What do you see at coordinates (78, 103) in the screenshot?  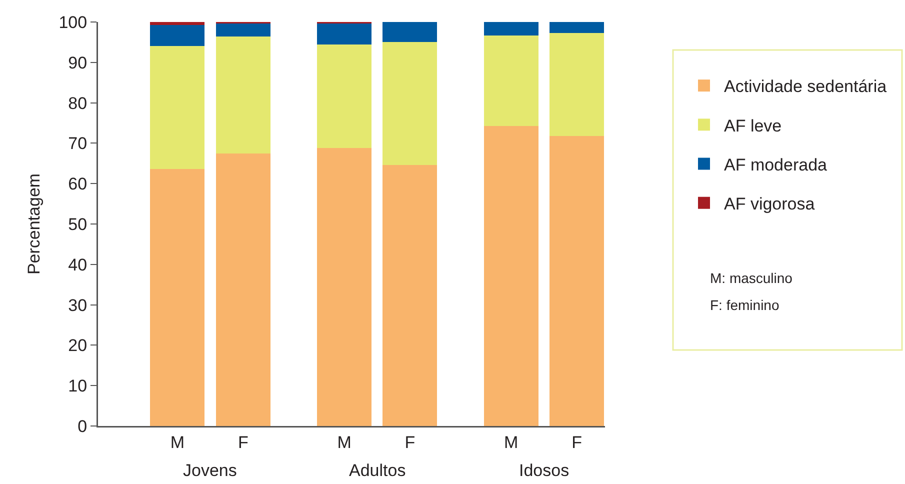 I see `y-tick-label: 80` at bounding box center [78, 103].